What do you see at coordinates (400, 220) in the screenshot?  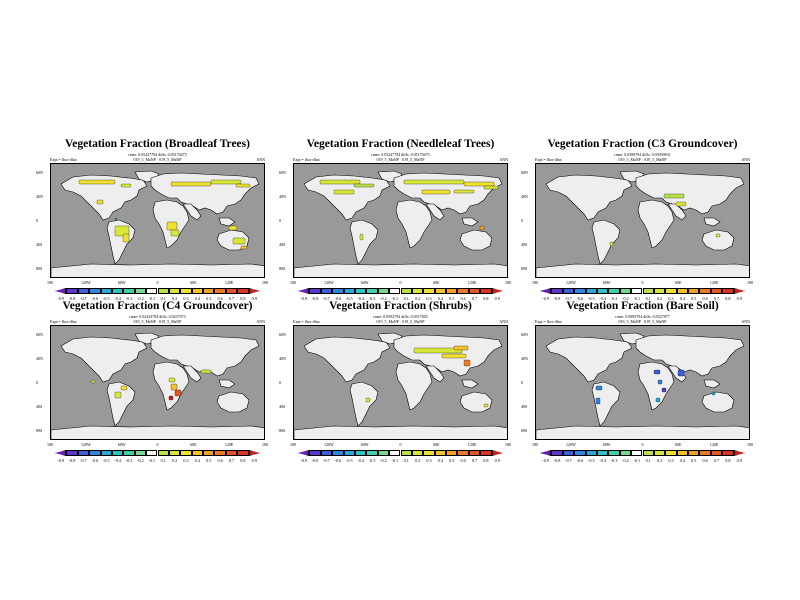 I see `world-map` at bounding box center [400, 220].